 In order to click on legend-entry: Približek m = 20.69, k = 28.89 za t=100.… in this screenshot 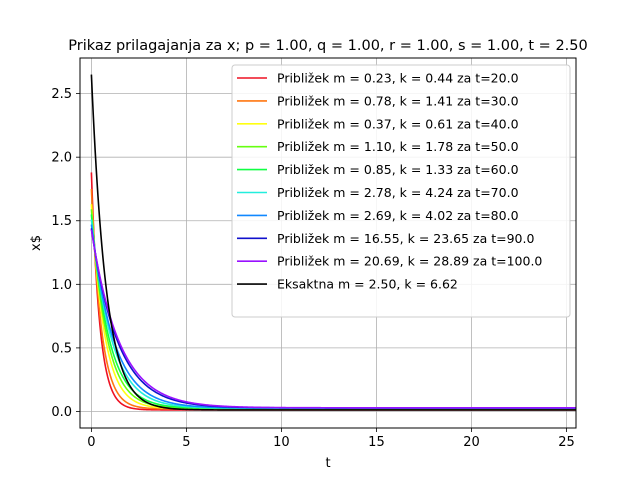, I will do `click(409, 261)`.